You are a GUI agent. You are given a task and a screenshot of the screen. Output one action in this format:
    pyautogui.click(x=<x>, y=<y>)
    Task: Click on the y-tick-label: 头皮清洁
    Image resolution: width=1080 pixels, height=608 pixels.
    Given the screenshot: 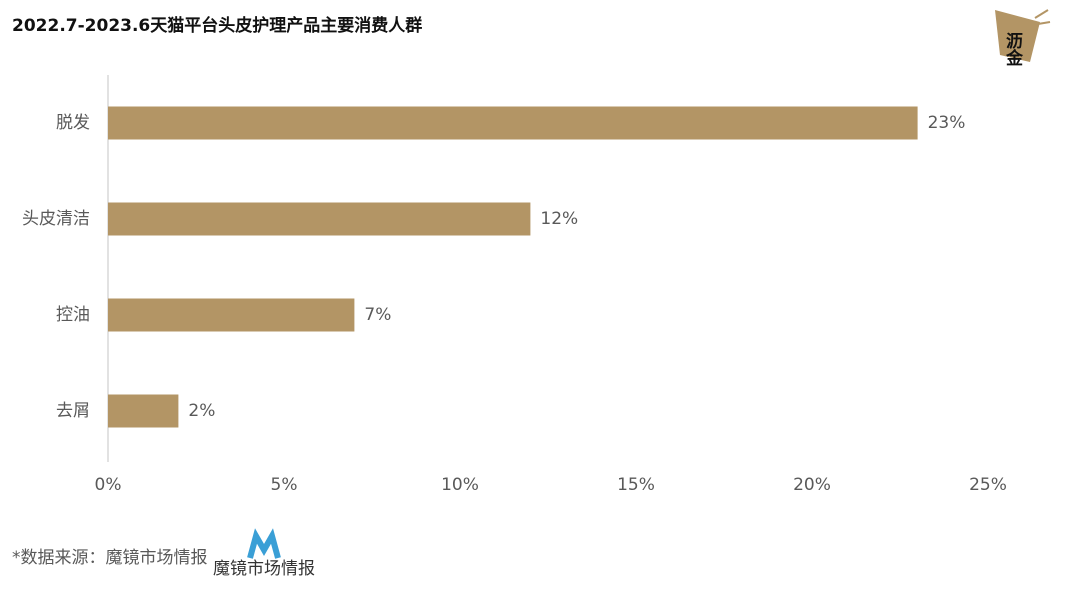 What is the action you would take?
    pyautogui.click(x=56, y=219)
    